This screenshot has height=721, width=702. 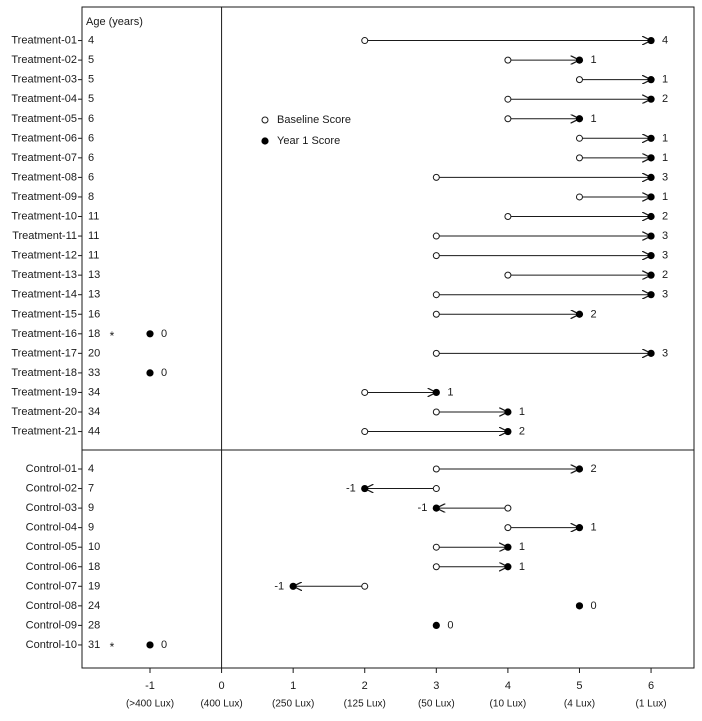 I want to click on row-label: Treatment-13, so click(x=44, y=275).